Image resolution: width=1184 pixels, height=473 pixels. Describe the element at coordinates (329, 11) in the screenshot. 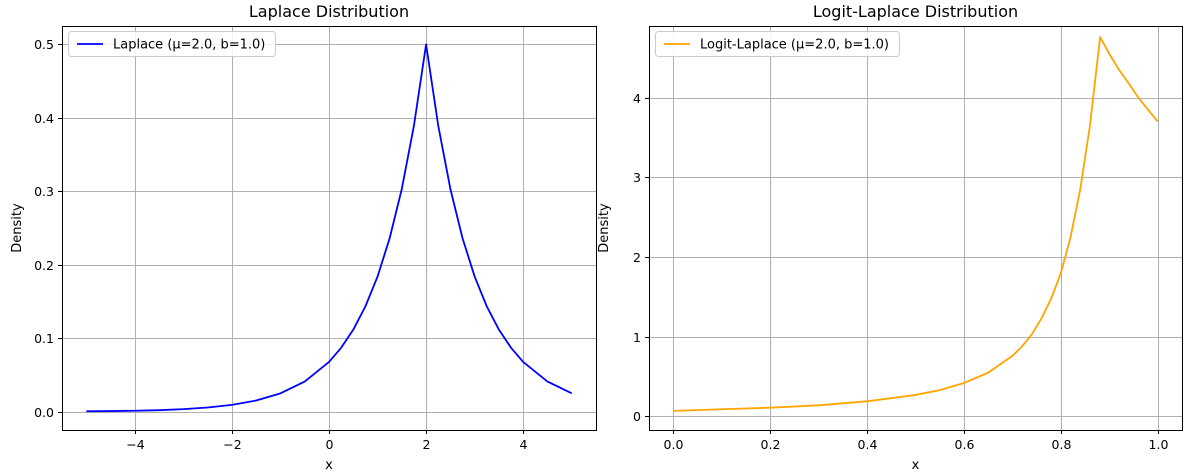

I see `chart-title: Laplace Distribution` at that location.